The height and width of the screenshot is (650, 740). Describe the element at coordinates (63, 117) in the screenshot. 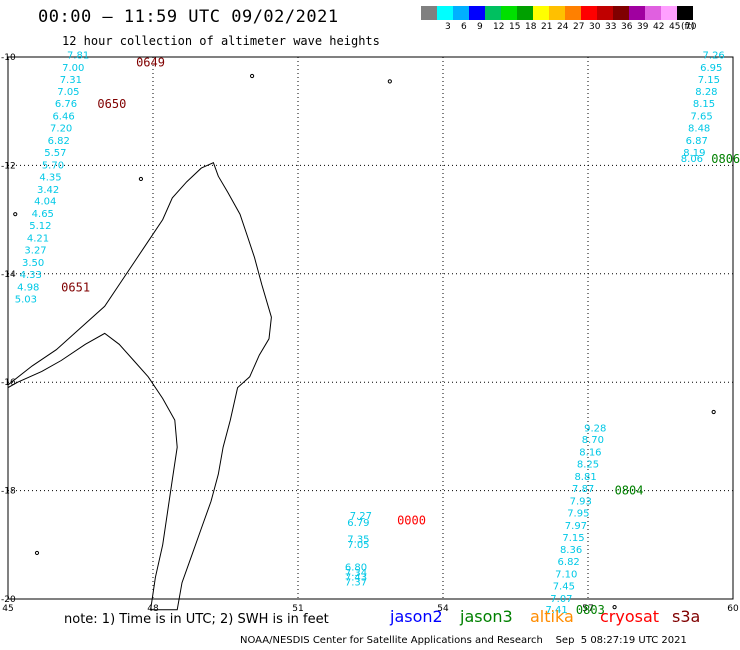

I see `swh-value-label: 6.46` at that location.